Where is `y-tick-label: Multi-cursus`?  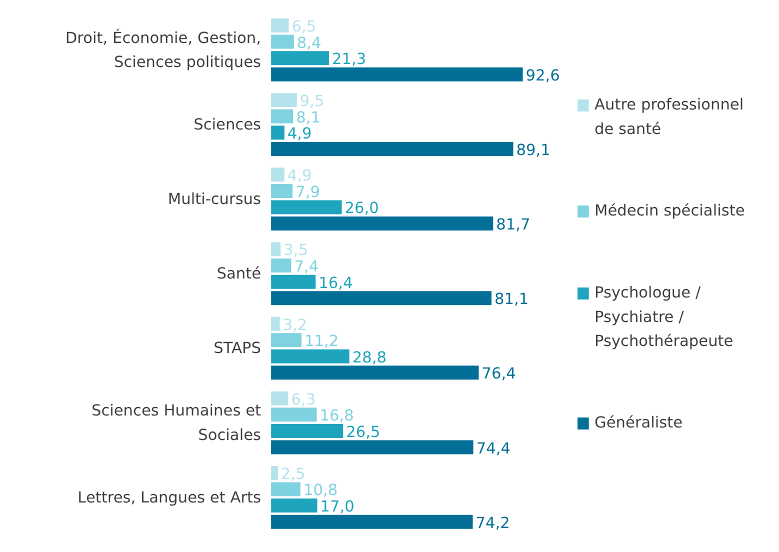 y-tick-label: Multi-cursus is located at coordinates (215, 199).